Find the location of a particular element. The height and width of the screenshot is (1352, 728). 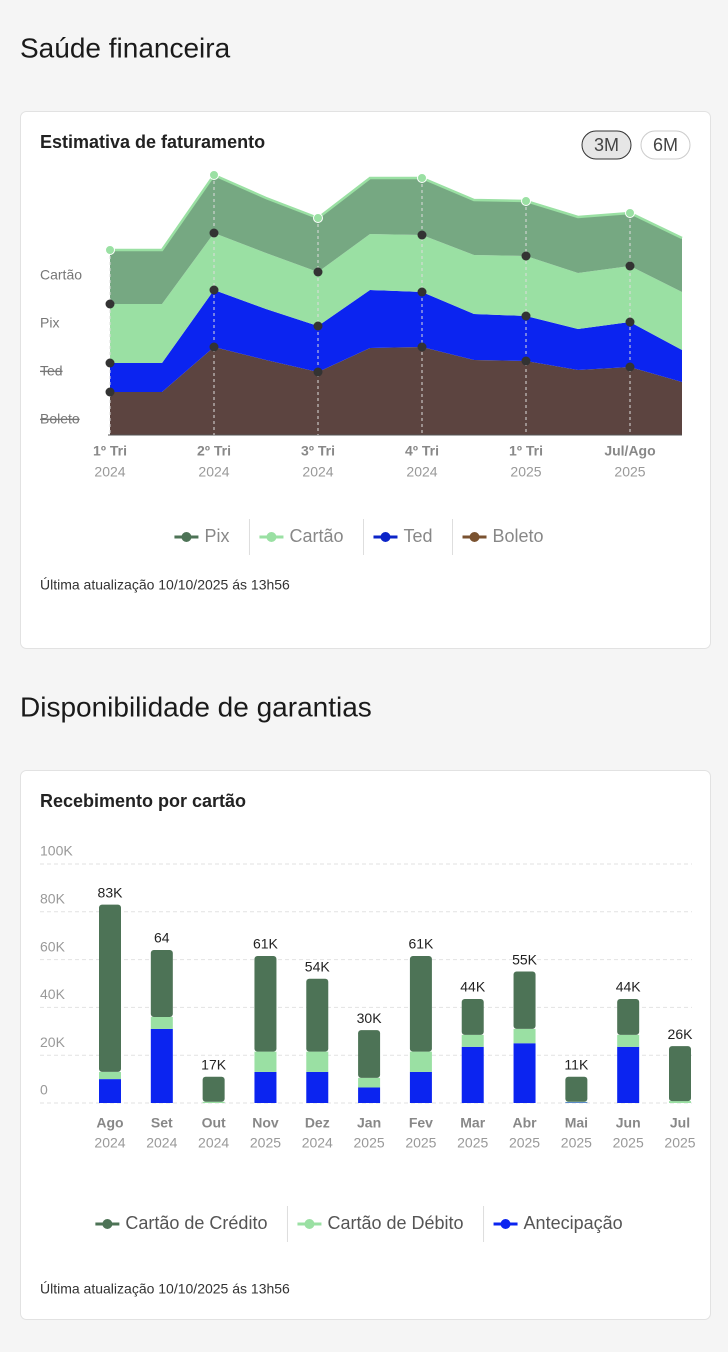

total-label: 83K is located at coordinates (111, 892).